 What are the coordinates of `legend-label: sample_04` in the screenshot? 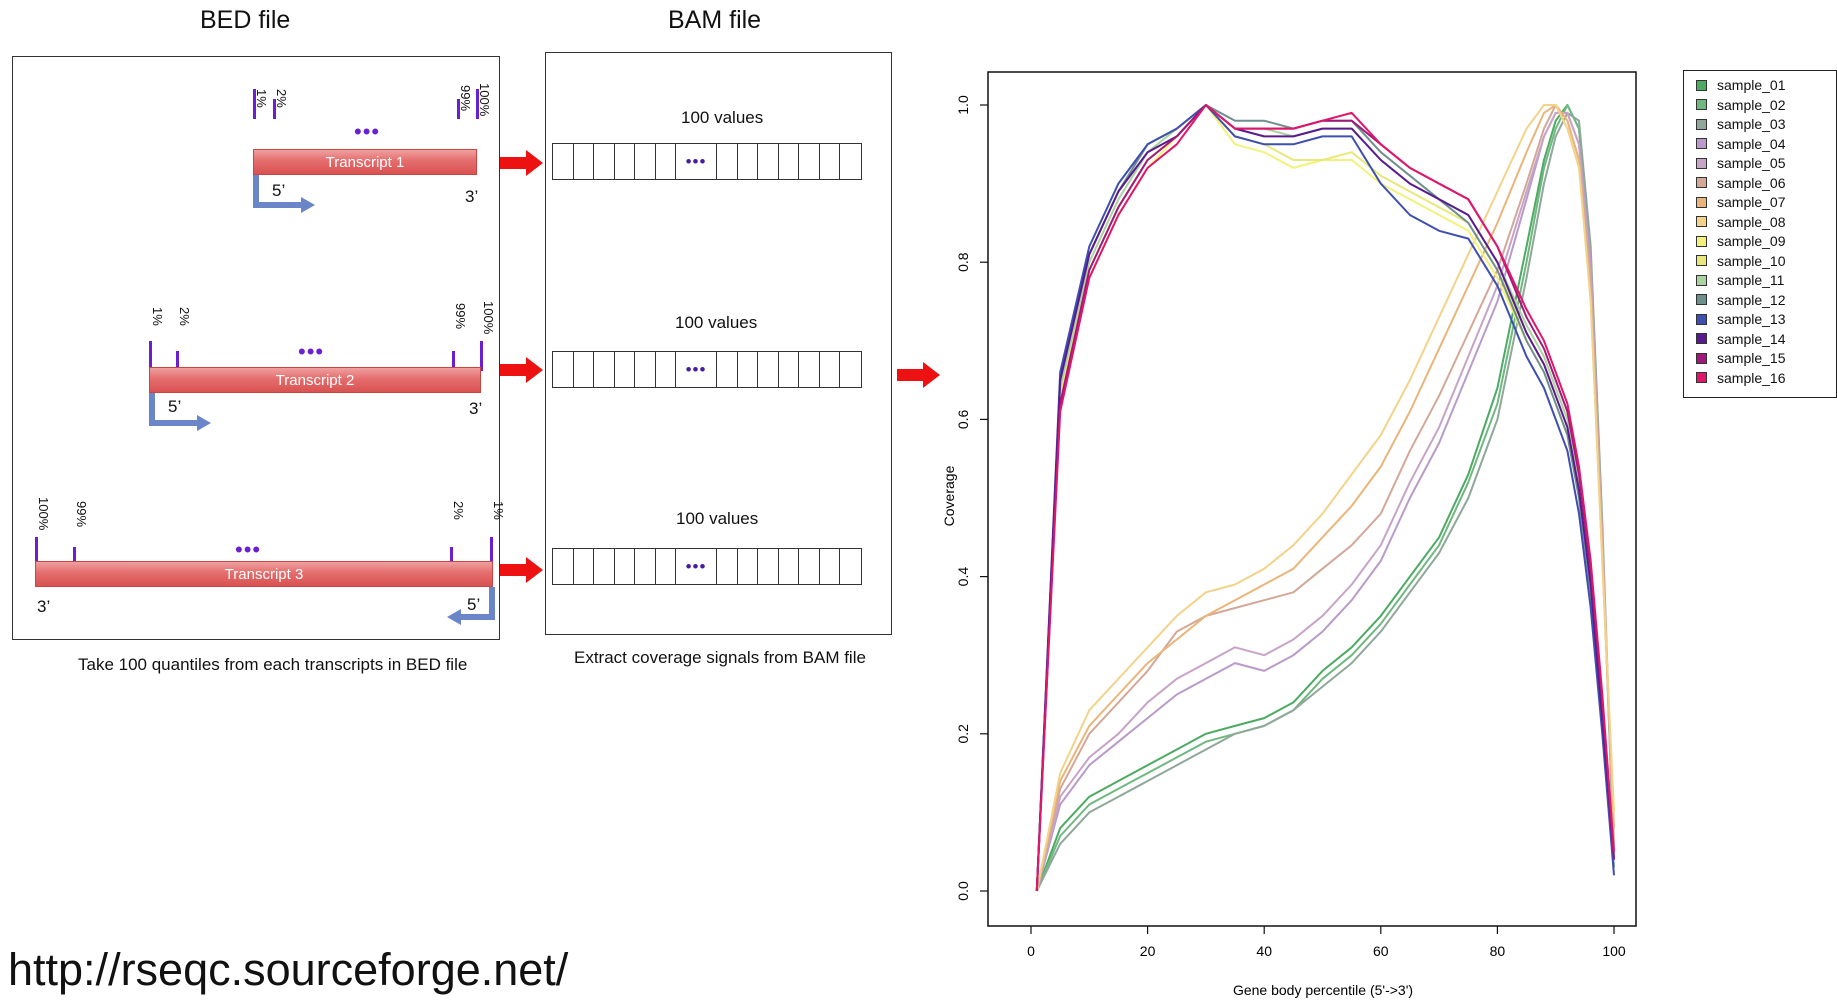 It's located at (1751, 143).